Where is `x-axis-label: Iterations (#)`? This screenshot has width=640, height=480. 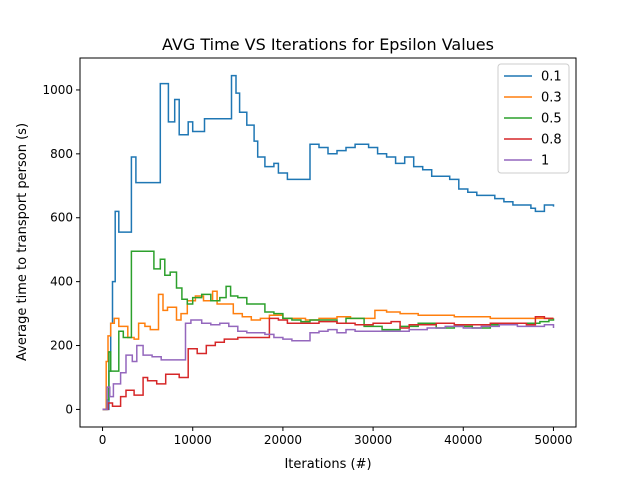 x-axis-label: Iterations (#) is located at coordinates (327, 464).